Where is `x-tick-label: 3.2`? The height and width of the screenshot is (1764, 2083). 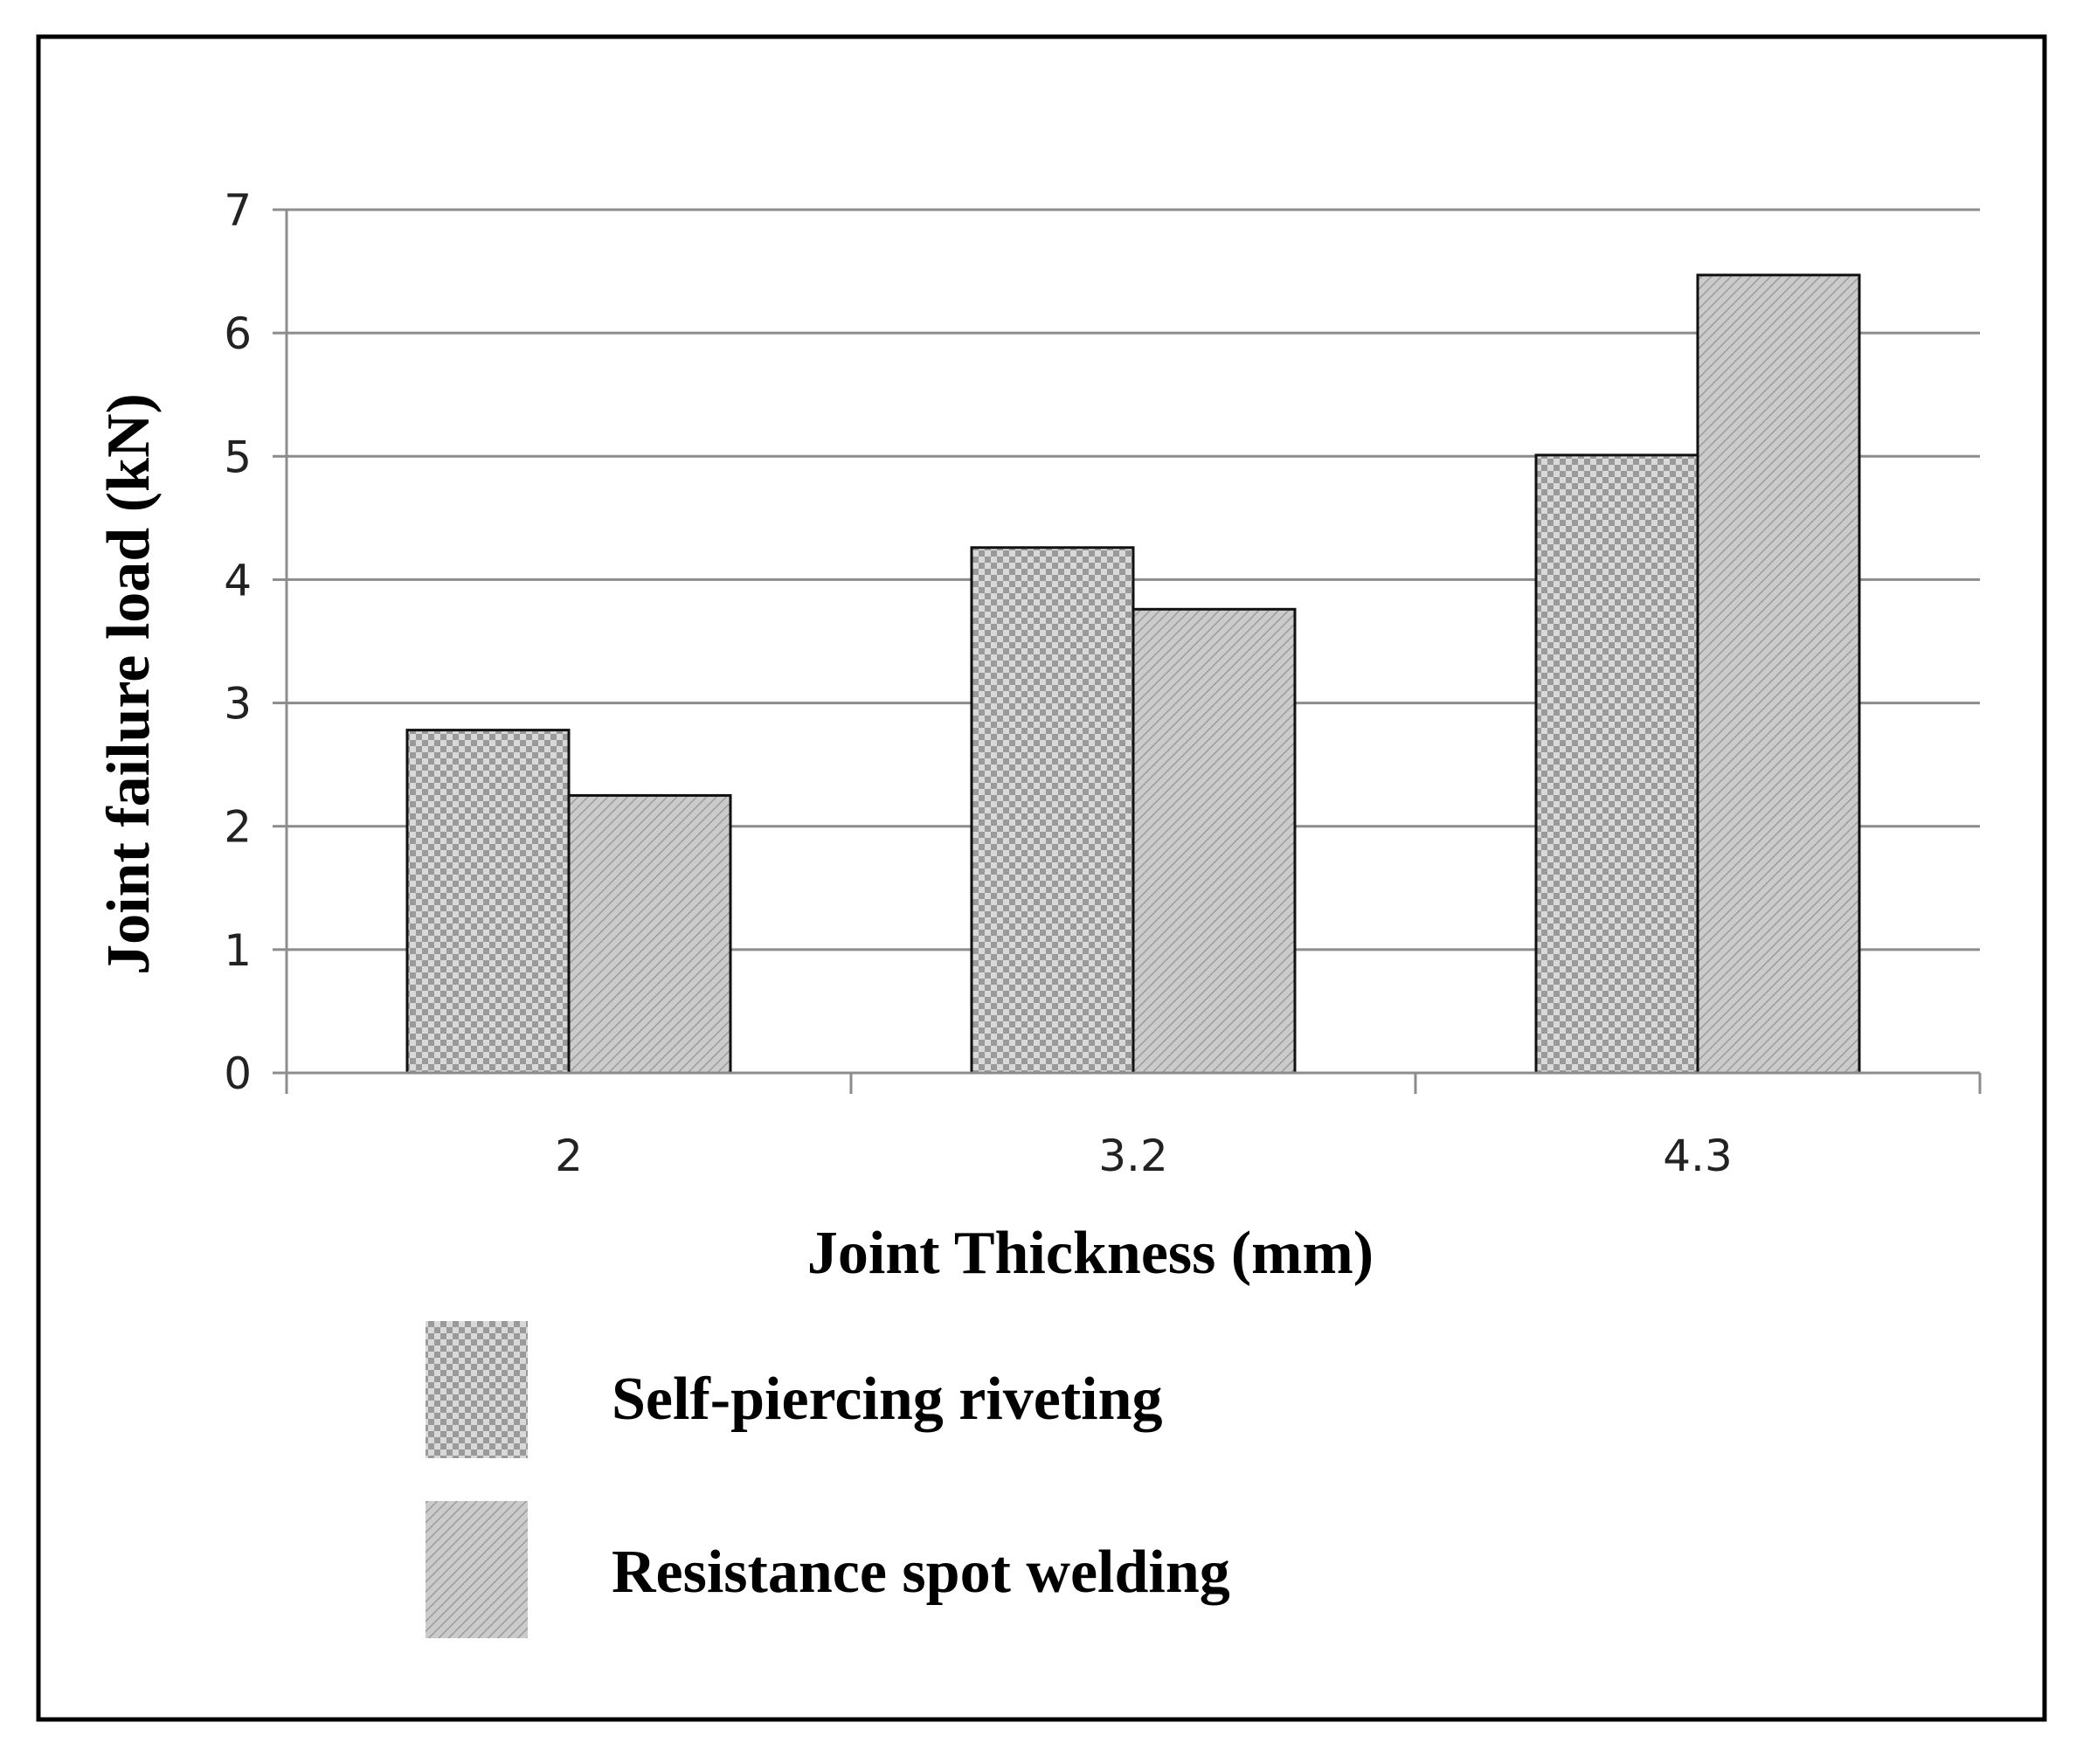
x-tick-label: 3.2 is located at coordinates (1133, 1156).